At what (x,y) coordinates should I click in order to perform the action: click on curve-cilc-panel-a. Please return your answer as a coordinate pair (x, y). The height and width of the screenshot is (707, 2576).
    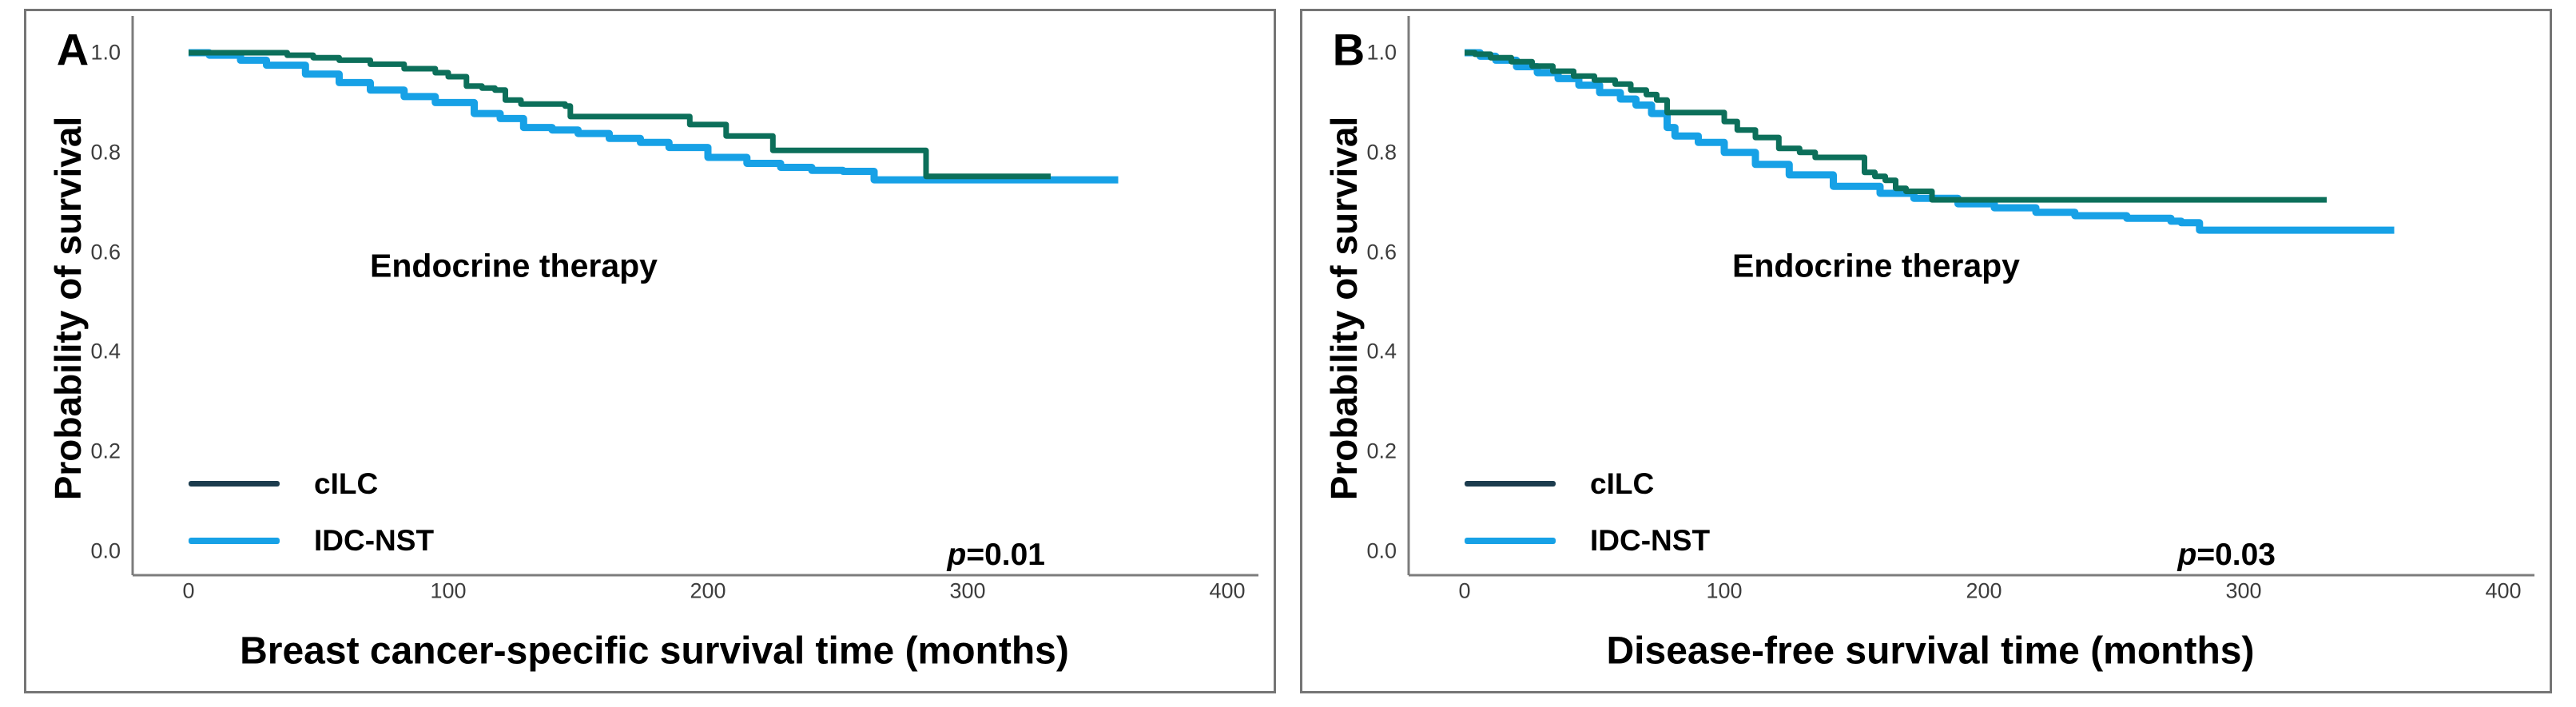
    Looking at the image, I should click on (620, 115).